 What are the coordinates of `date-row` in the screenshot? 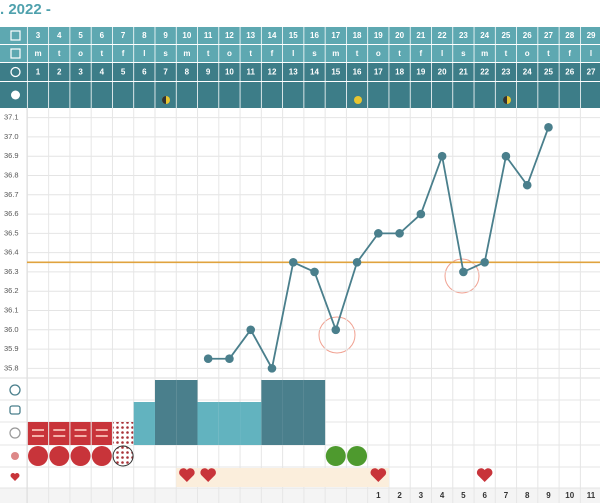 It's located at (300, 35).